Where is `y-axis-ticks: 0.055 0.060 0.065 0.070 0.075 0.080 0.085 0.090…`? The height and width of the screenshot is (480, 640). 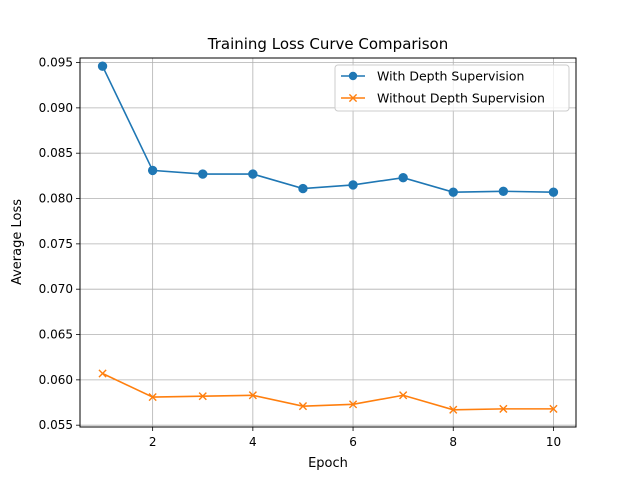
y-axis-ticks: 0.055 0.060 0.065 0.070 0.075 0.080 0.085 0.090… is located at coordinates (59, 244).